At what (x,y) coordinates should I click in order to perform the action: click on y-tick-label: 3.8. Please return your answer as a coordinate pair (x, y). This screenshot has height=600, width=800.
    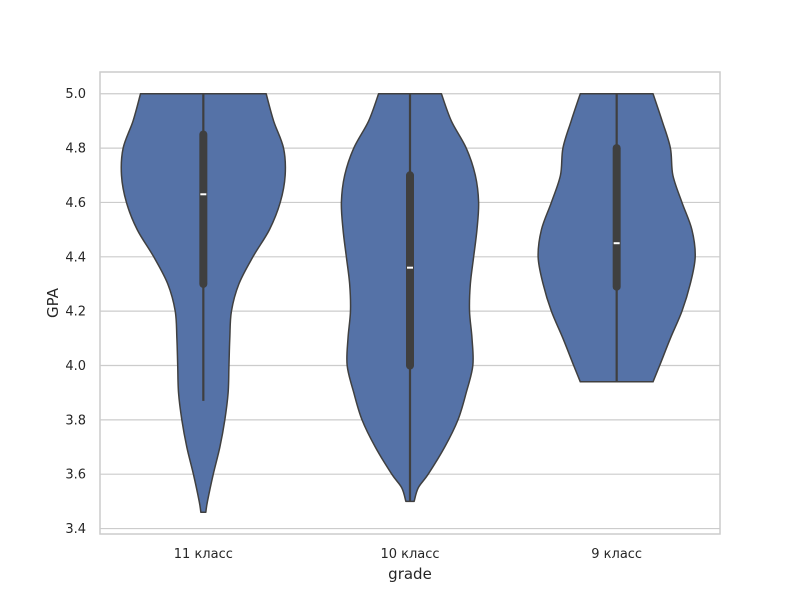
    Looking at the image, I should click on (75, 420).